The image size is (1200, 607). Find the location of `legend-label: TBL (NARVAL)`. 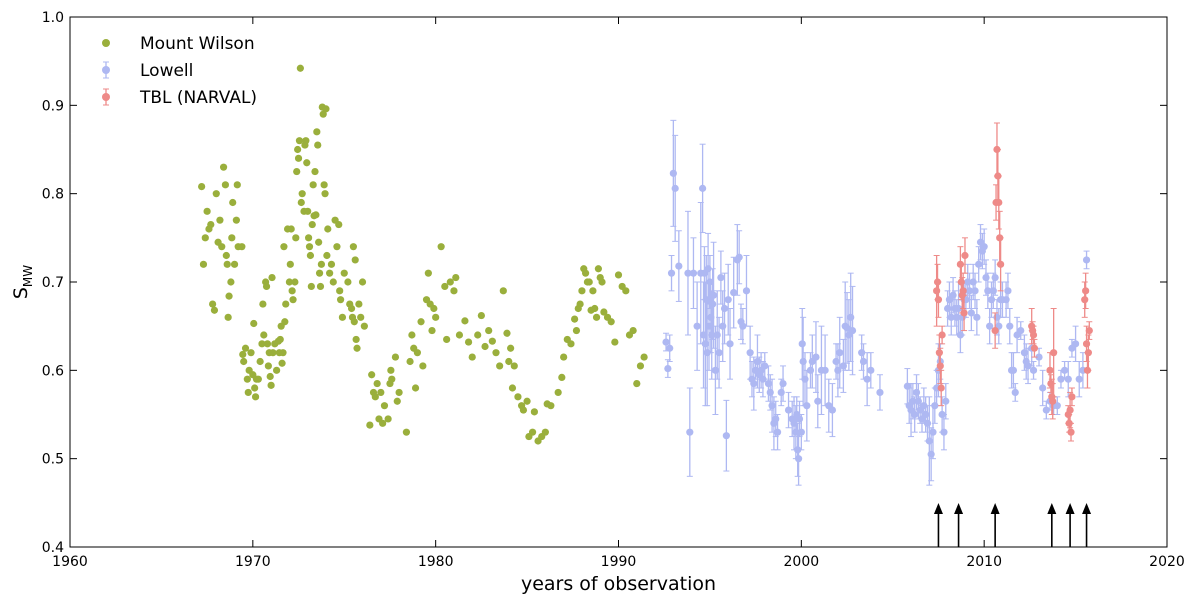

legend-label: TBL (NARVAL) is located at coordinates (198, 98).